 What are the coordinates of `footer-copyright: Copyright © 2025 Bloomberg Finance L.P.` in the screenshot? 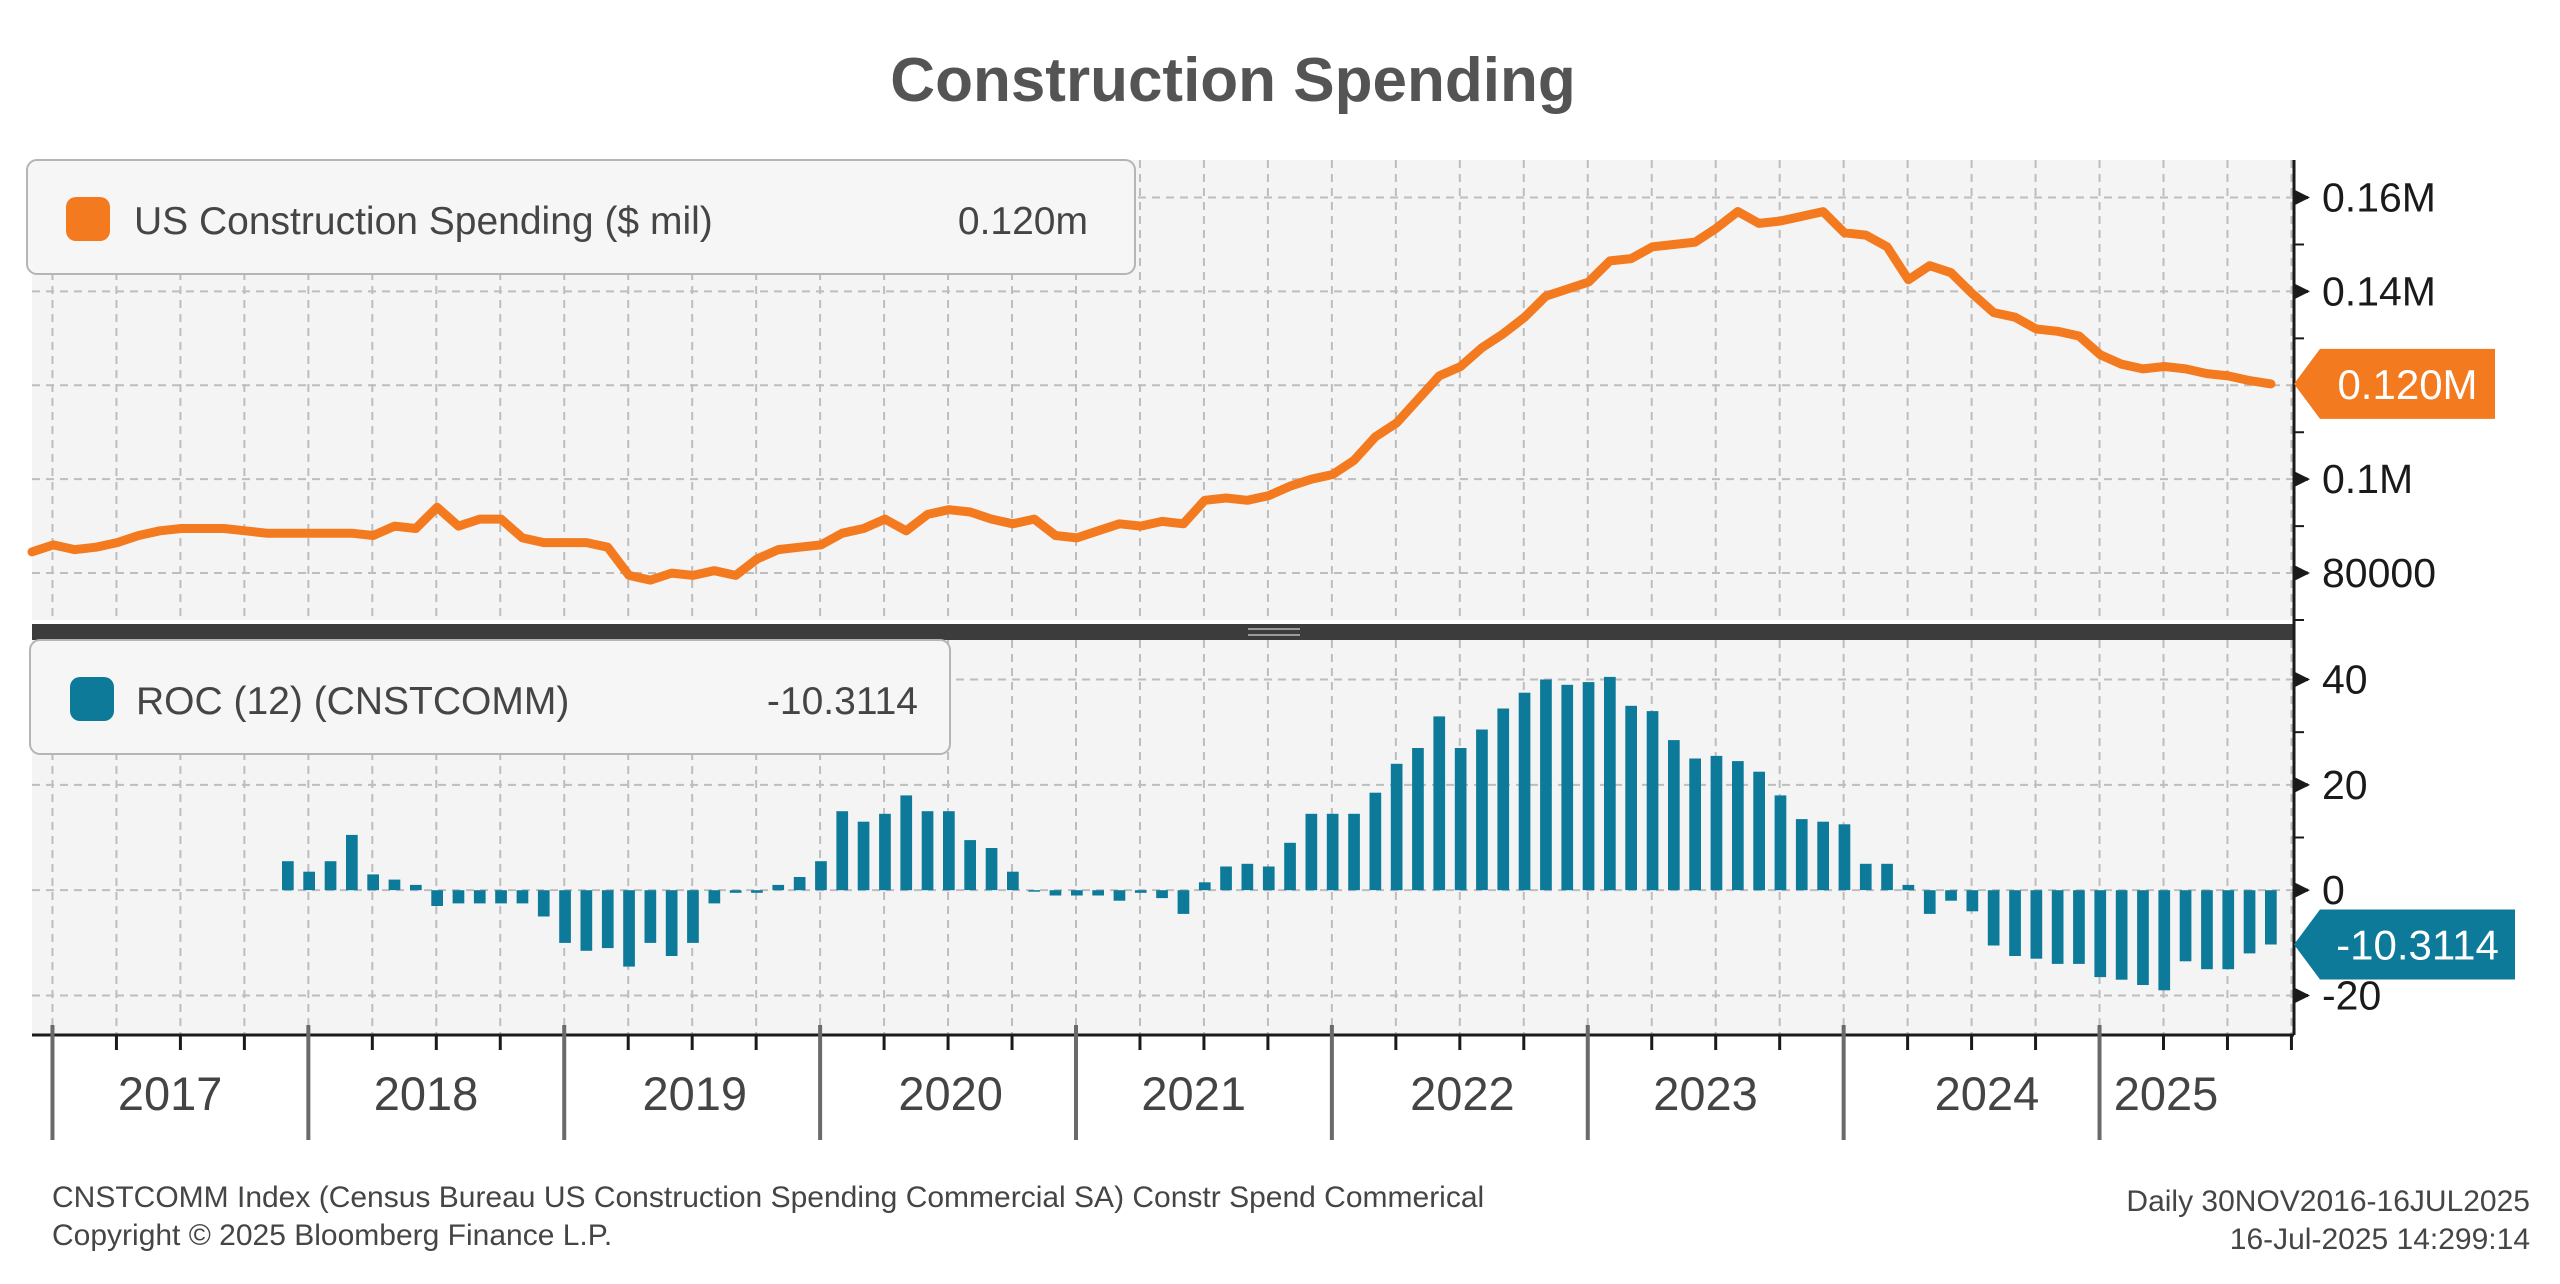 It's located at (332, 1235).